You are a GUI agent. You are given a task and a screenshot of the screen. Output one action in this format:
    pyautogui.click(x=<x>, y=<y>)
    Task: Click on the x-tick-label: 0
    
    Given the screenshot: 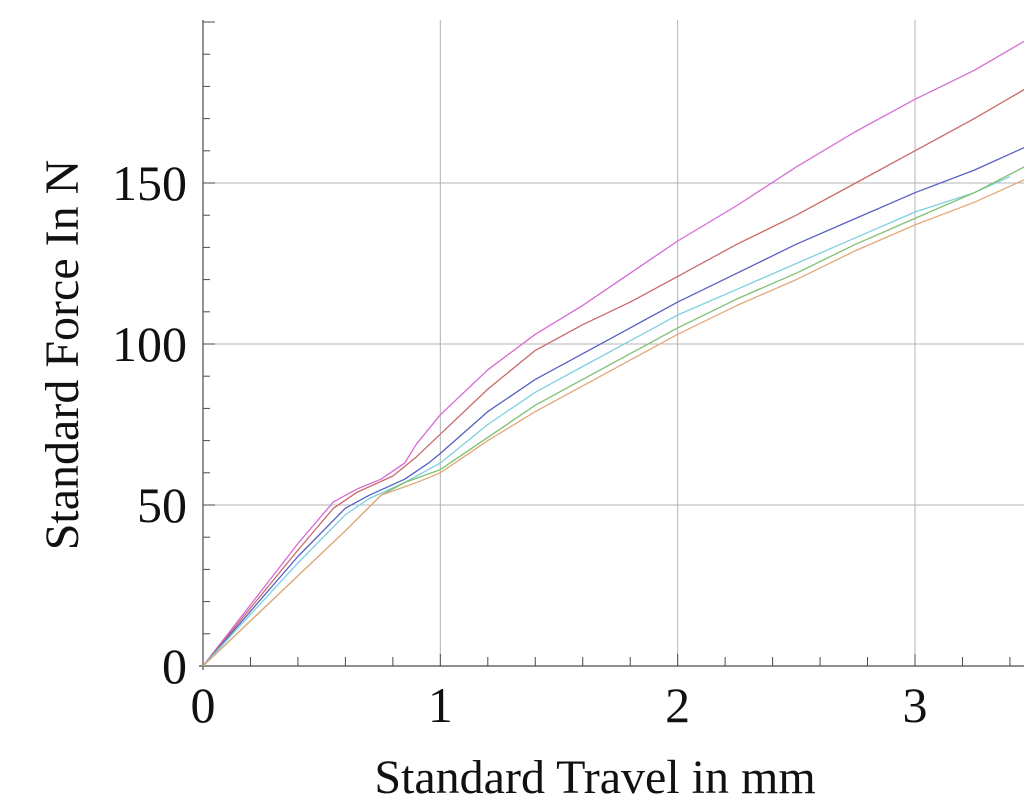 What is the action you would take?
    pyautogui.click(x=203, y=705)
    